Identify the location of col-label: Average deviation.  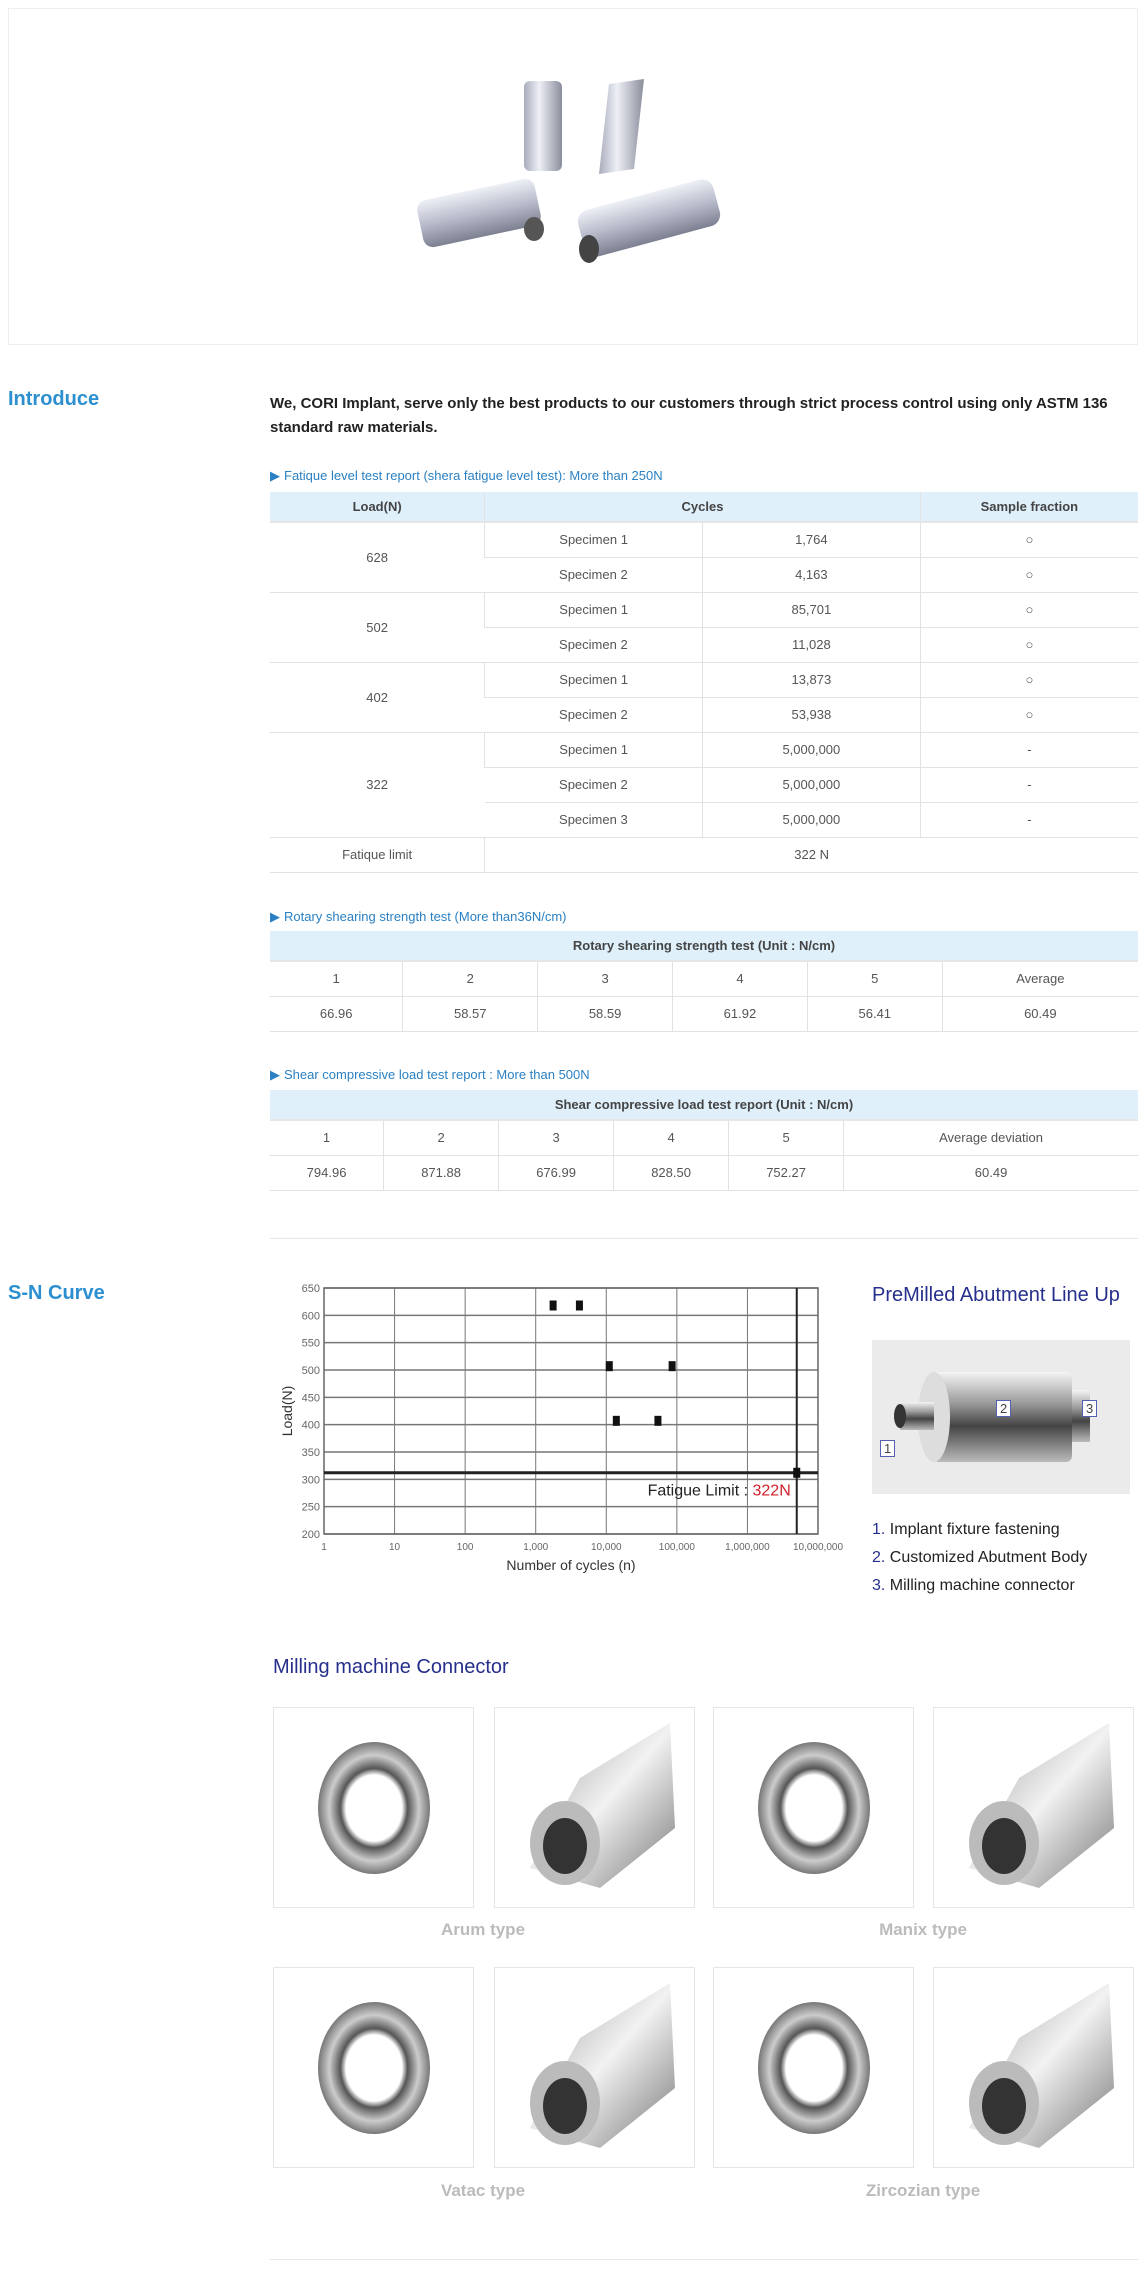
(990, 1138).